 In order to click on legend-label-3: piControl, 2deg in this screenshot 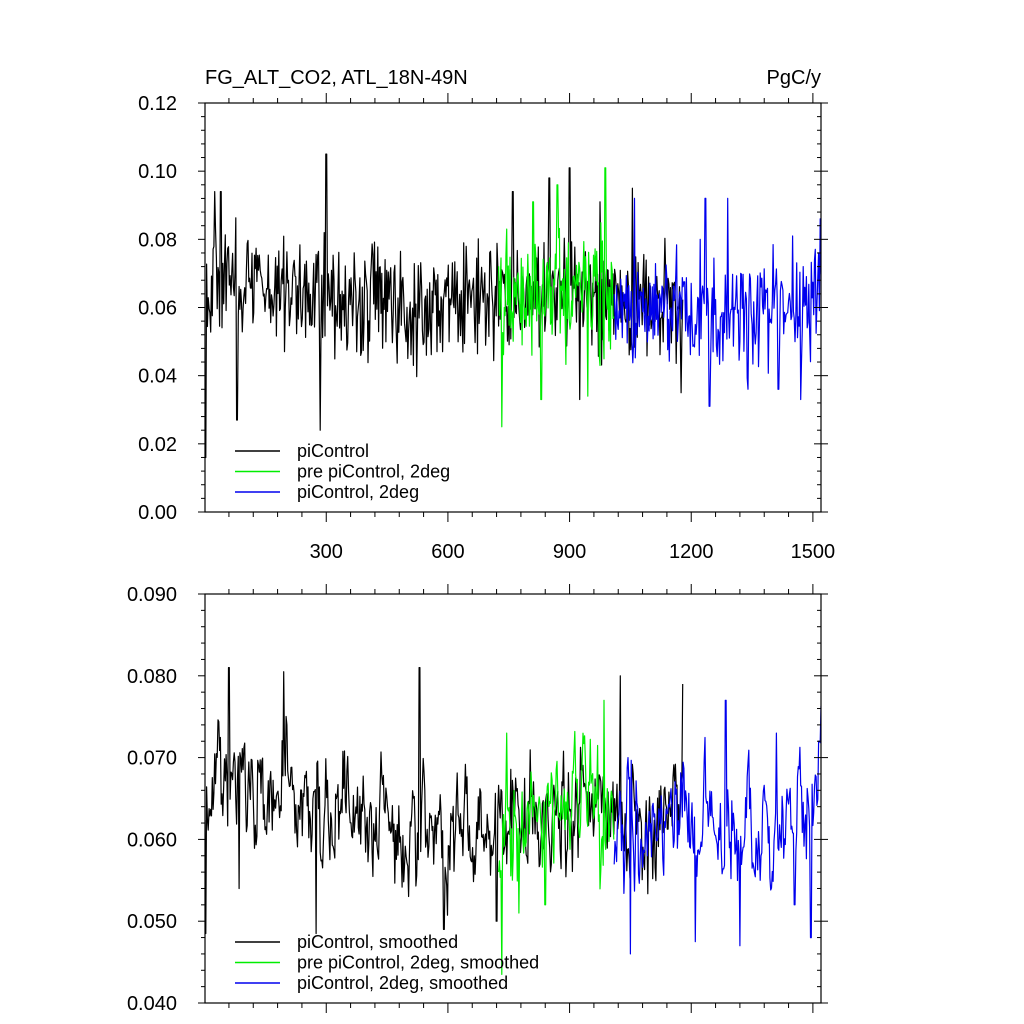, I will do `click(358, 492)`.